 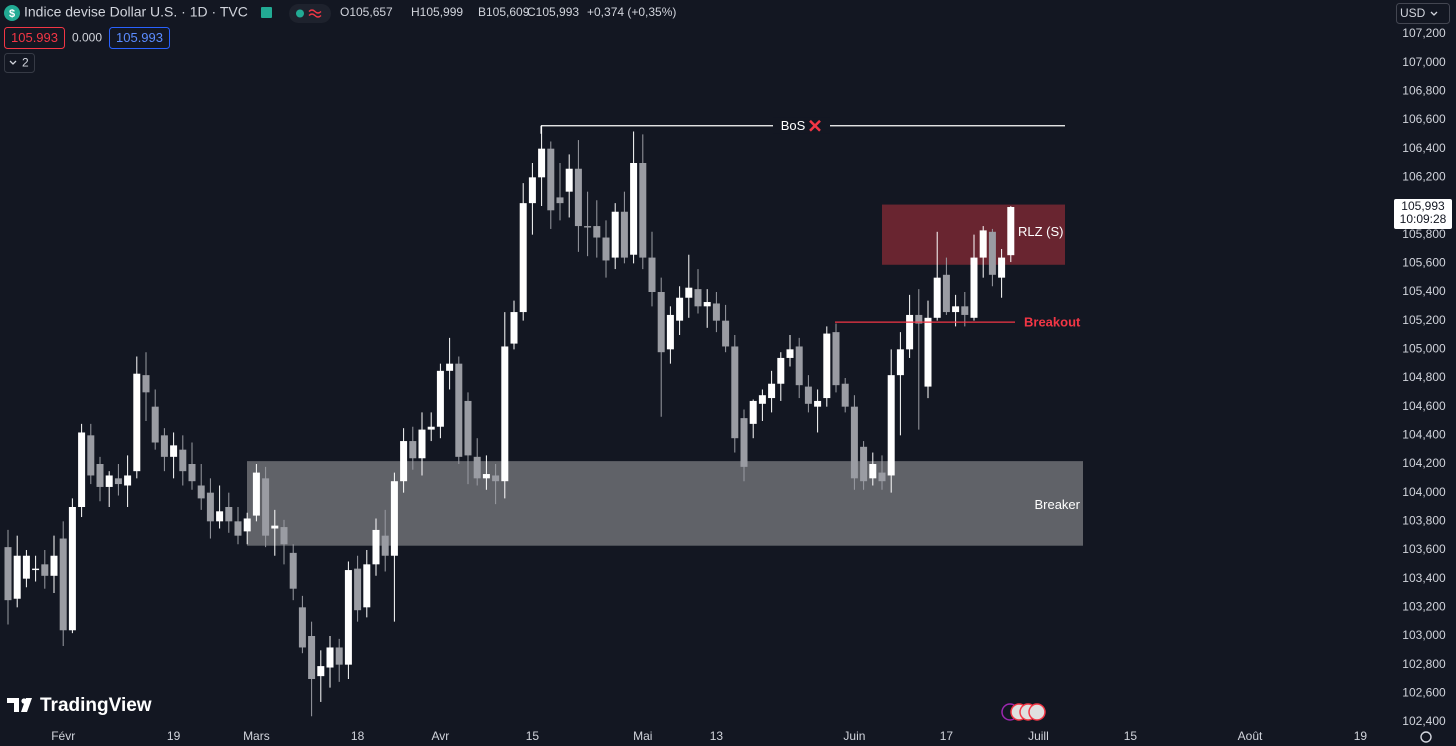 What do you see at coordinates (1423, 206) in the screenshot?
I see `last-price: 105,993` at bounding box center [1423, 206].